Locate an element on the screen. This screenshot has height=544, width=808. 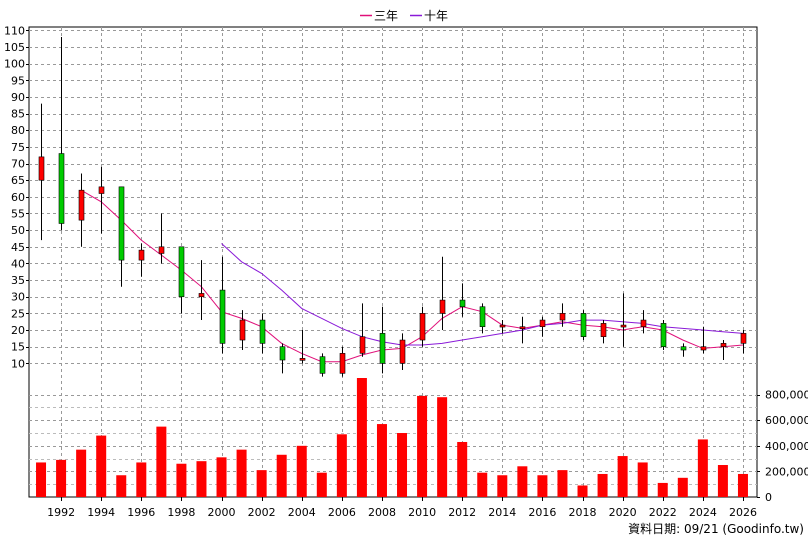
x-tick-label: 2024 is located at coordinates (703, 512).